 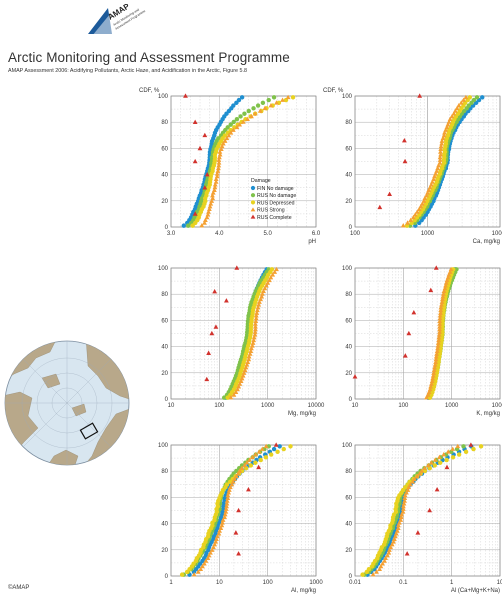 What do you see at coordinates (316, 234) in the screenshot?
I see `x-tick-label: 6.0` at bounding box center [316, 234].